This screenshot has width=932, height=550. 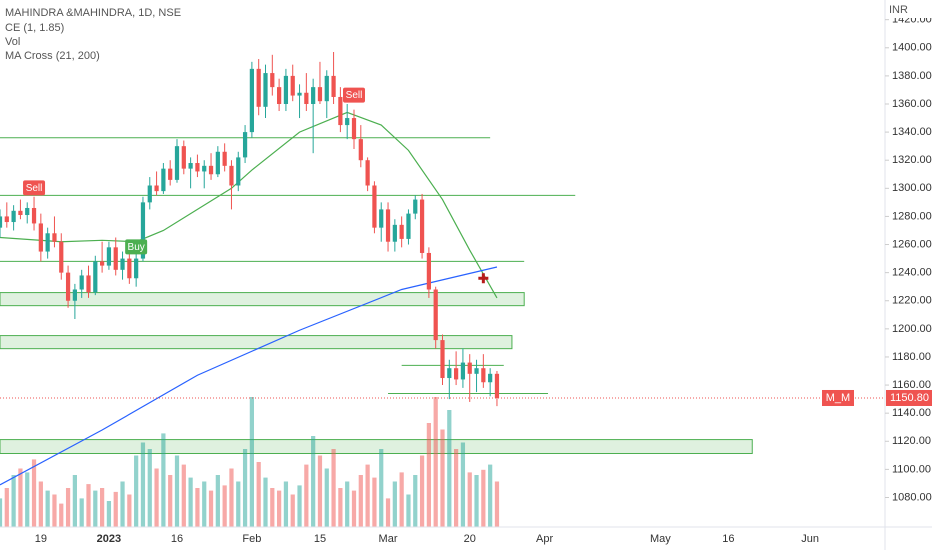 I want to click on symbol-tag: M_M, so click(x=838, y=398).